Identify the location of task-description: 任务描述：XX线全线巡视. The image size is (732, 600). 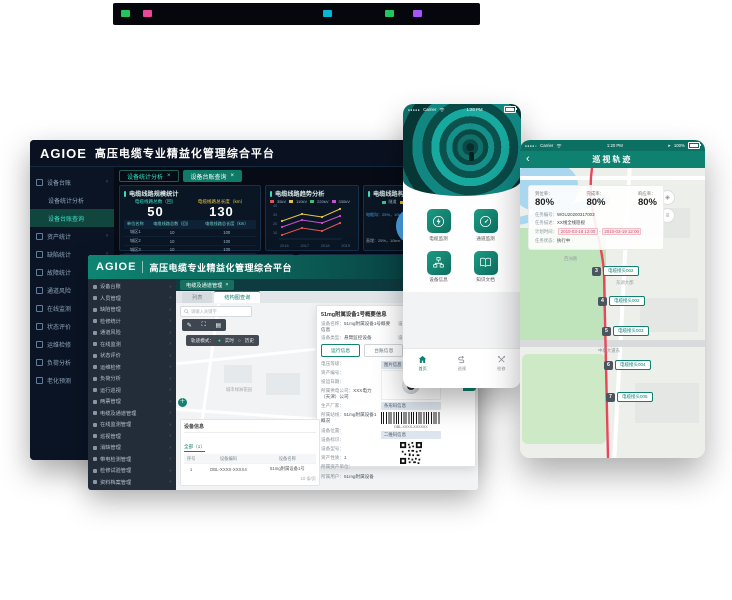
(560, 223).